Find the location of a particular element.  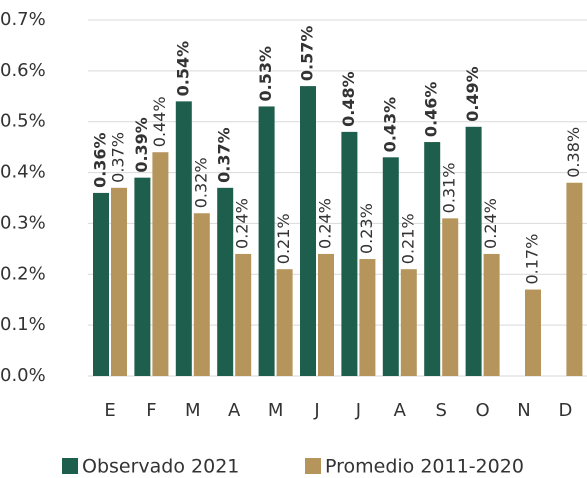

data-label: 0.44% is located at coordinates (159, 121).